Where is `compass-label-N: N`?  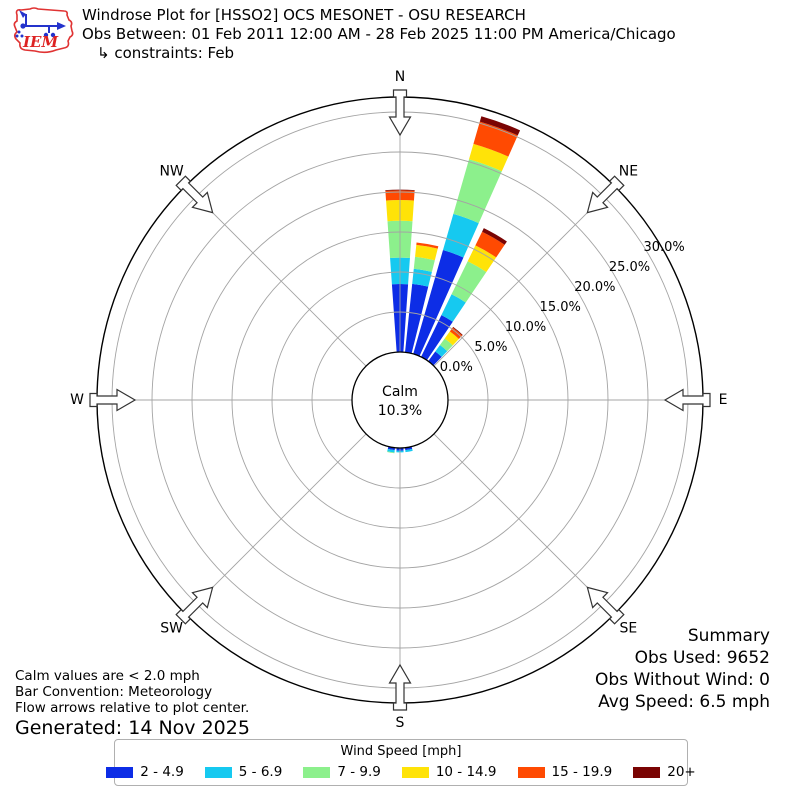 compass-label-N: N is located at coordinates (400, 77).